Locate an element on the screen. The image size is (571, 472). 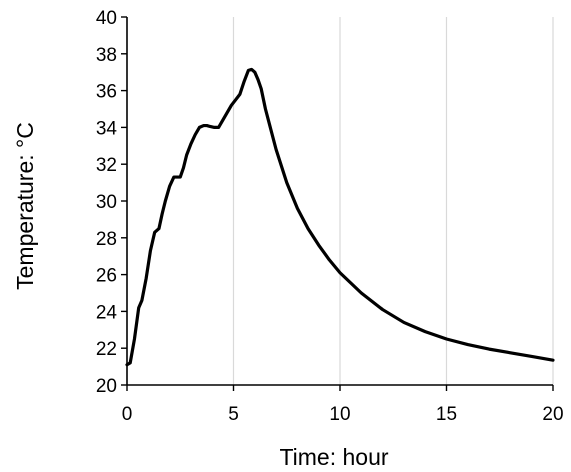
y-tick-label-30: 30 is located at coordinates (106, 202).